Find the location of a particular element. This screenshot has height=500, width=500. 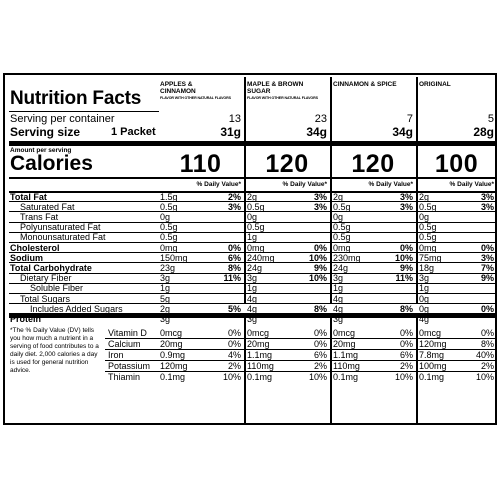

nutrient-label: Monounsaturated Fat is located at coordinates (63, 237).